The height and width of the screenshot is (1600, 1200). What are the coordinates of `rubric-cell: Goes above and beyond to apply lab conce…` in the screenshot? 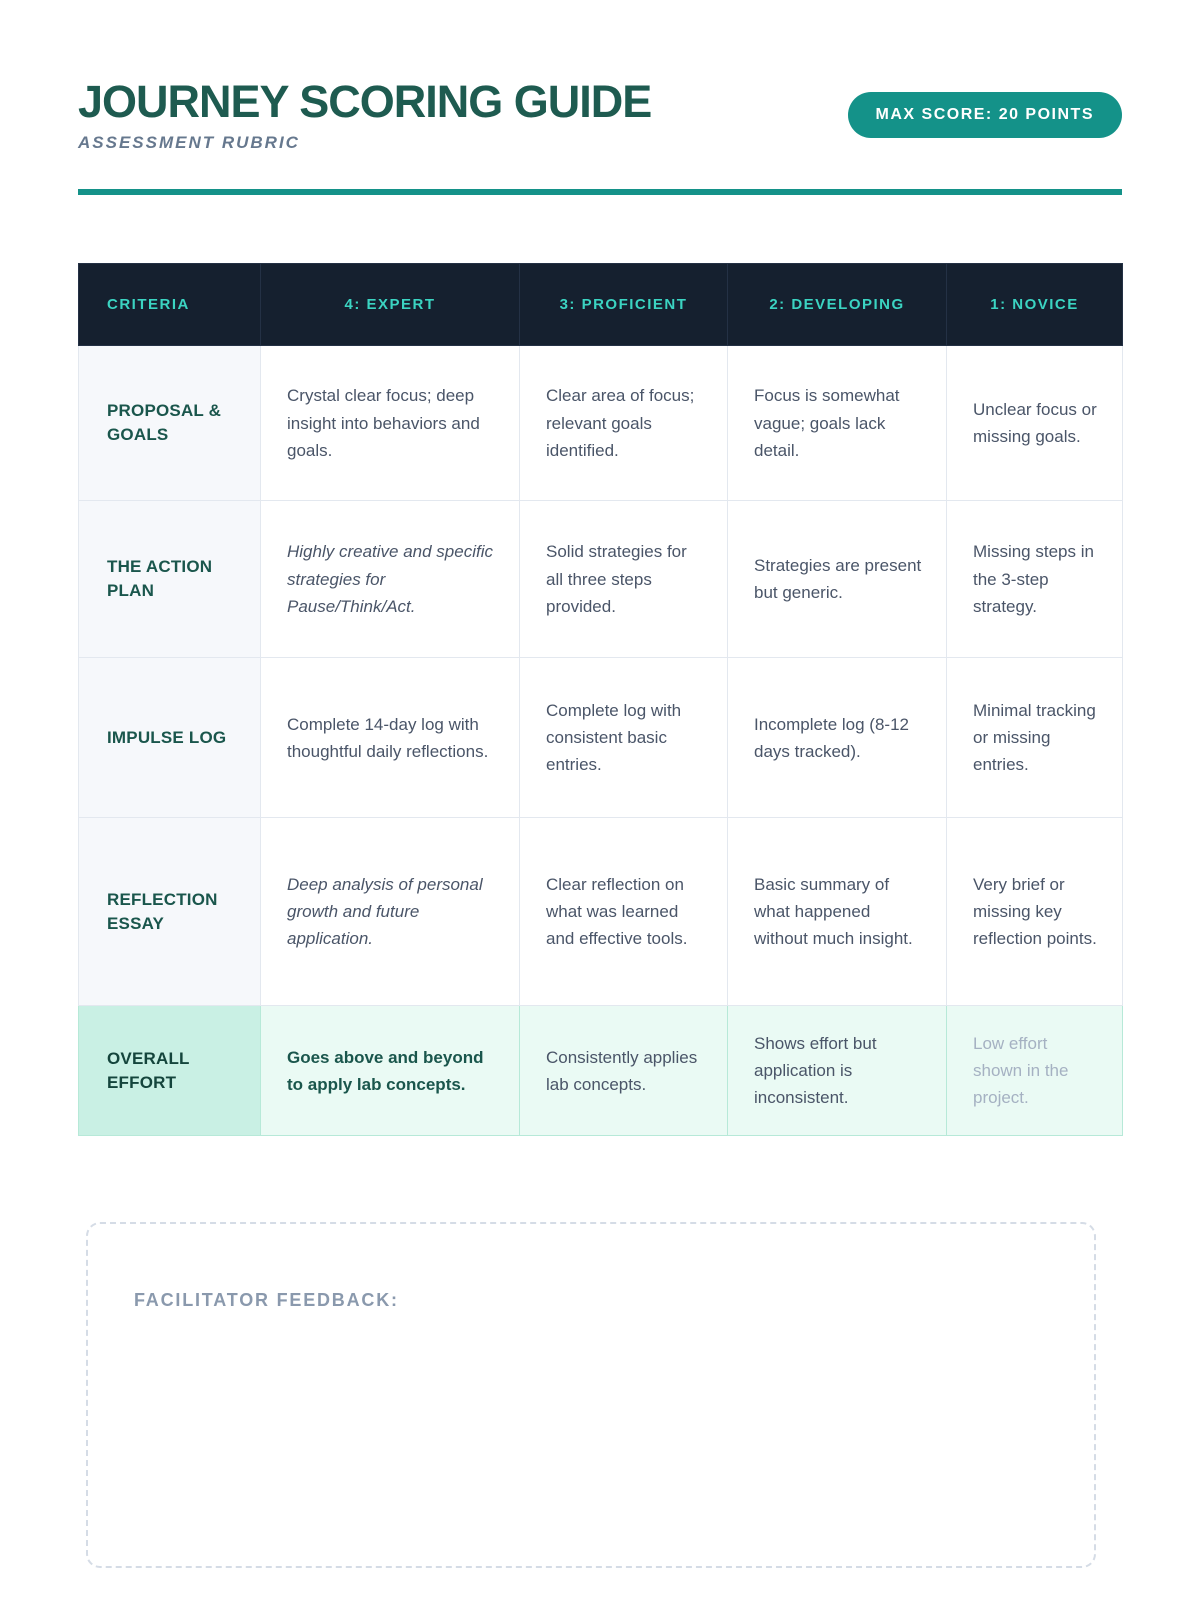 It's located at (390, 1071).